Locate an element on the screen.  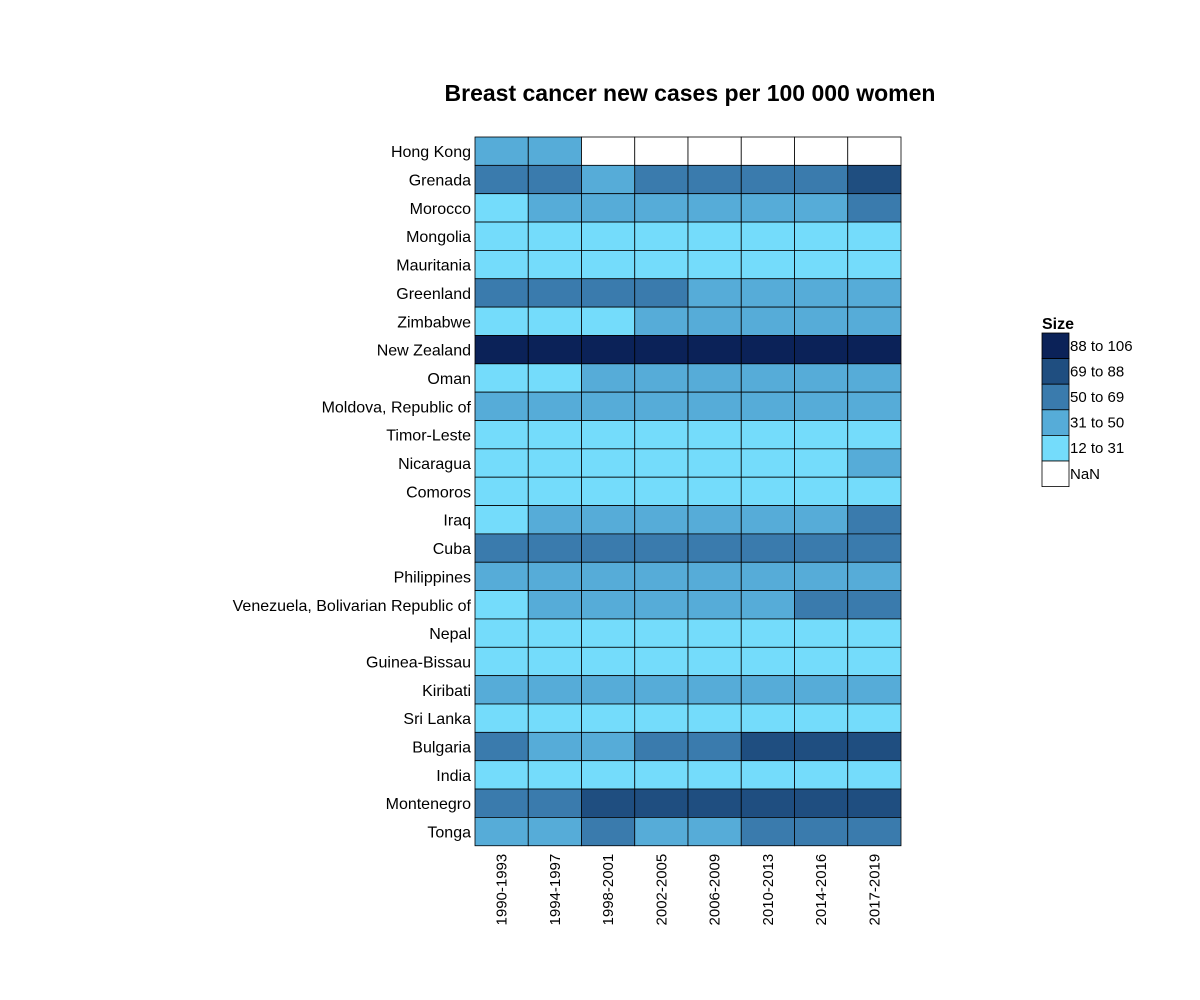
legend-label: 31 to 50 is located at coordinates (1097, 423).